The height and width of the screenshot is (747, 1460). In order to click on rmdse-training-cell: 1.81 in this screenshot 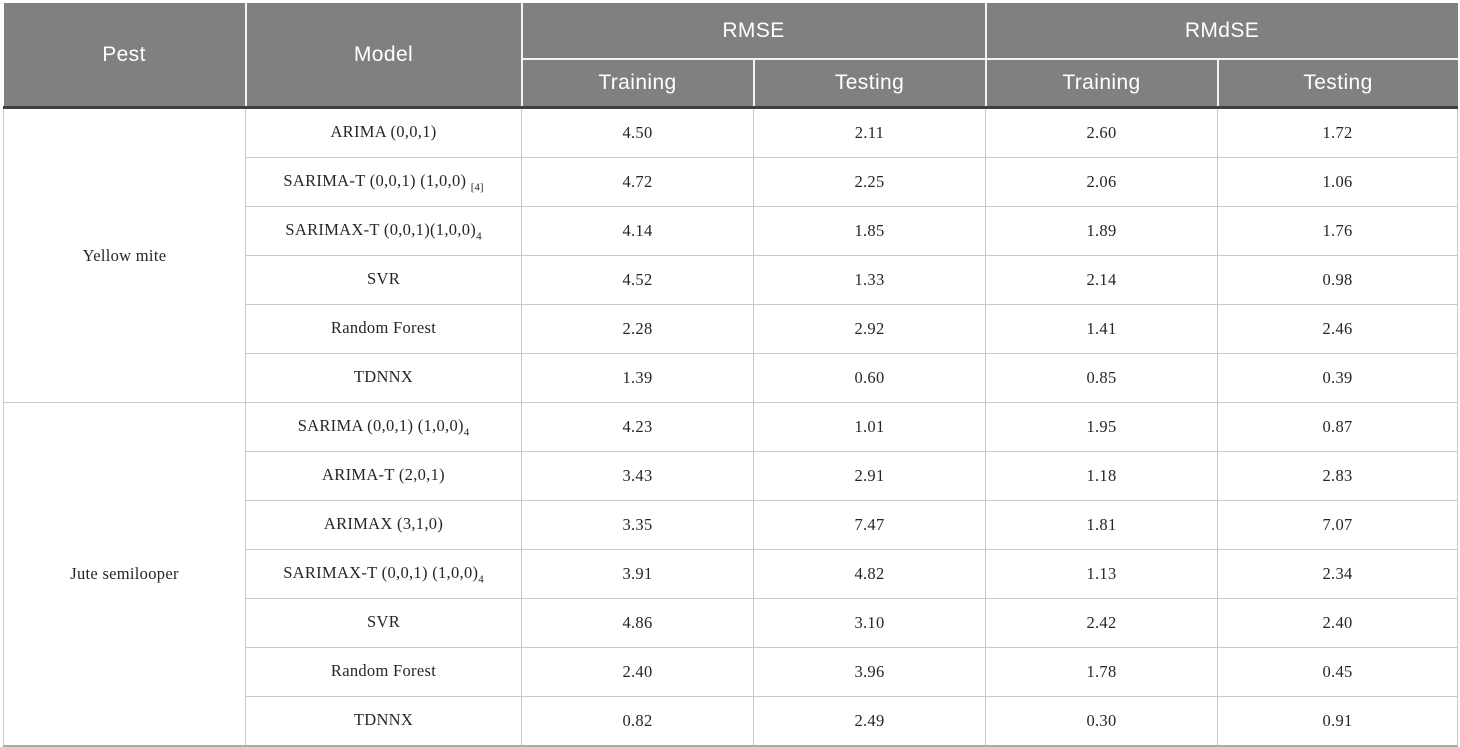, I will do `click(1101, 525)`.